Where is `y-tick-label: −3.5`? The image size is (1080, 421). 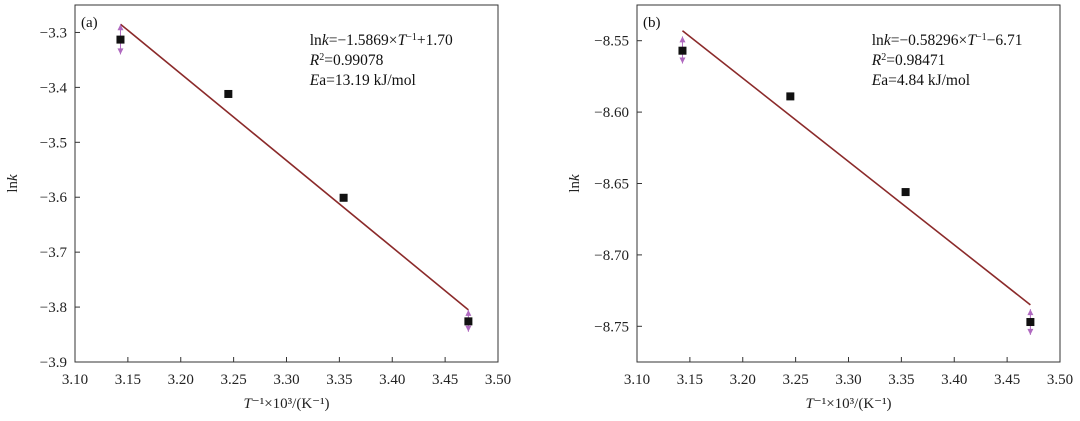
y-tick-label: −3.5 is located at coordinates (53, 143).